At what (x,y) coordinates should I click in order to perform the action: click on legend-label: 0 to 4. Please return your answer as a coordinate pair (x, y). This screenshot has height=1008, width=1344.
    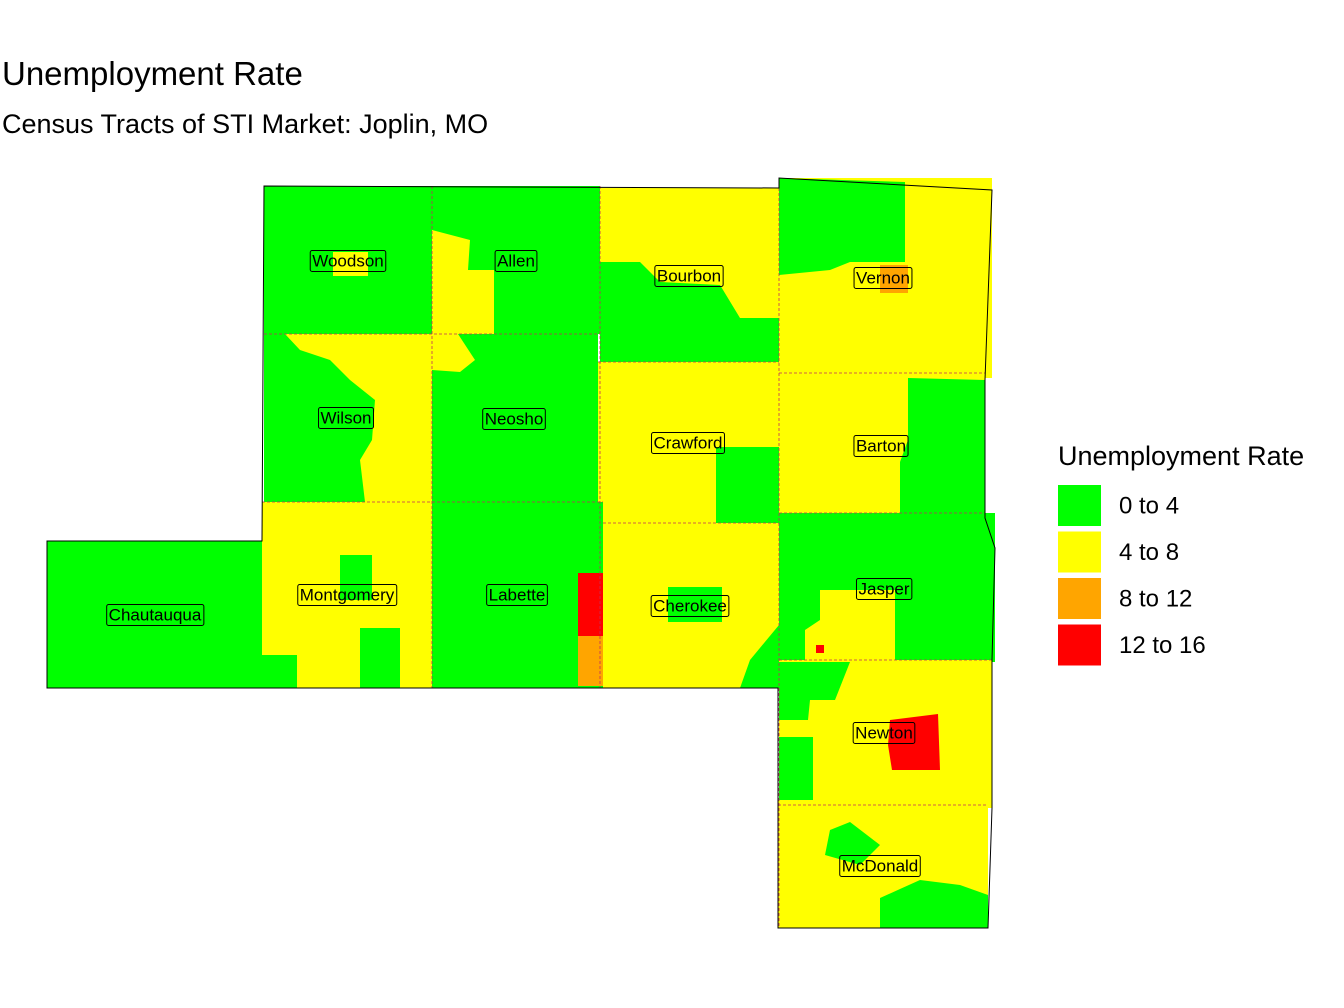
    Looking at the image, I should click on (1149, 505).